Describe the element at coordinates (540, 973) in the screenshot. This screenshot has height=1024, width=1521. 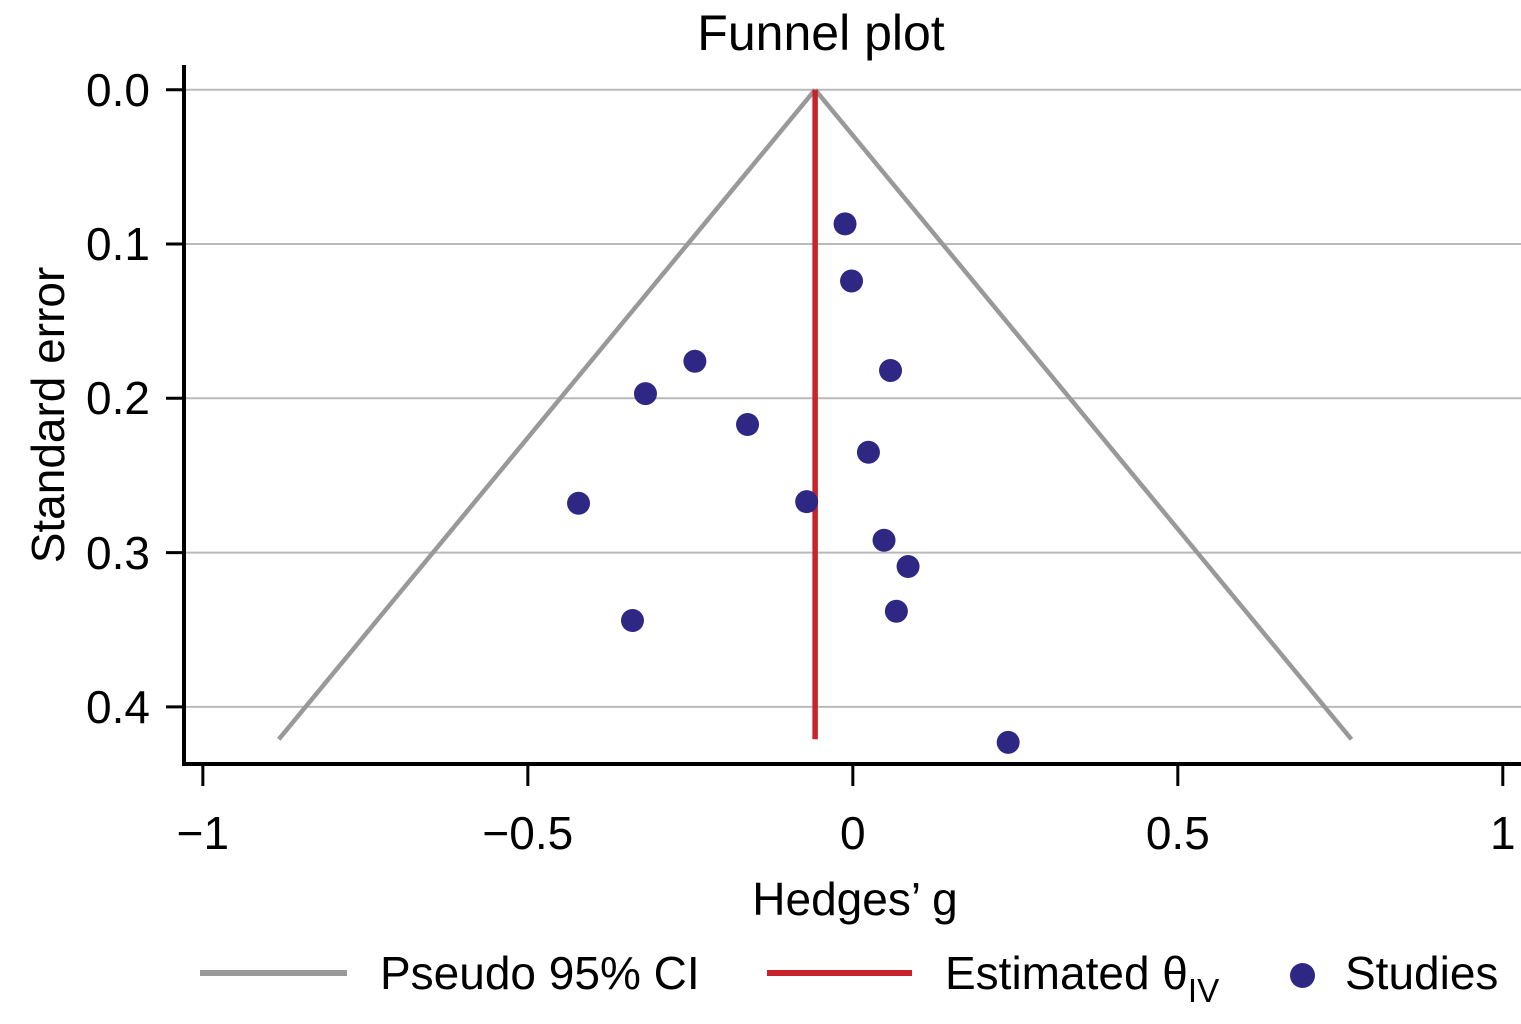
I see `legend-label-pseudo-ci: Pseudo 95% CI` at that location.